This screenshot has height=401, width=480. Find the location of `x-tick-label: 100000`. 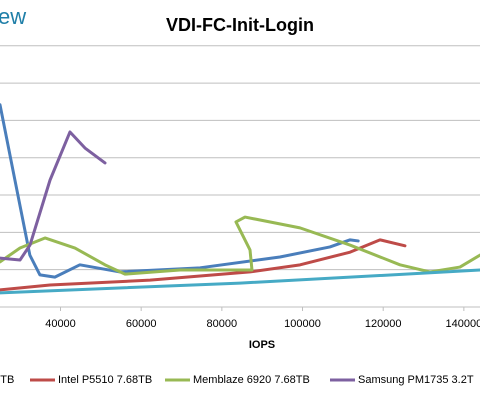

x-tick-label: 100000 is located at coordinates (302, 324).